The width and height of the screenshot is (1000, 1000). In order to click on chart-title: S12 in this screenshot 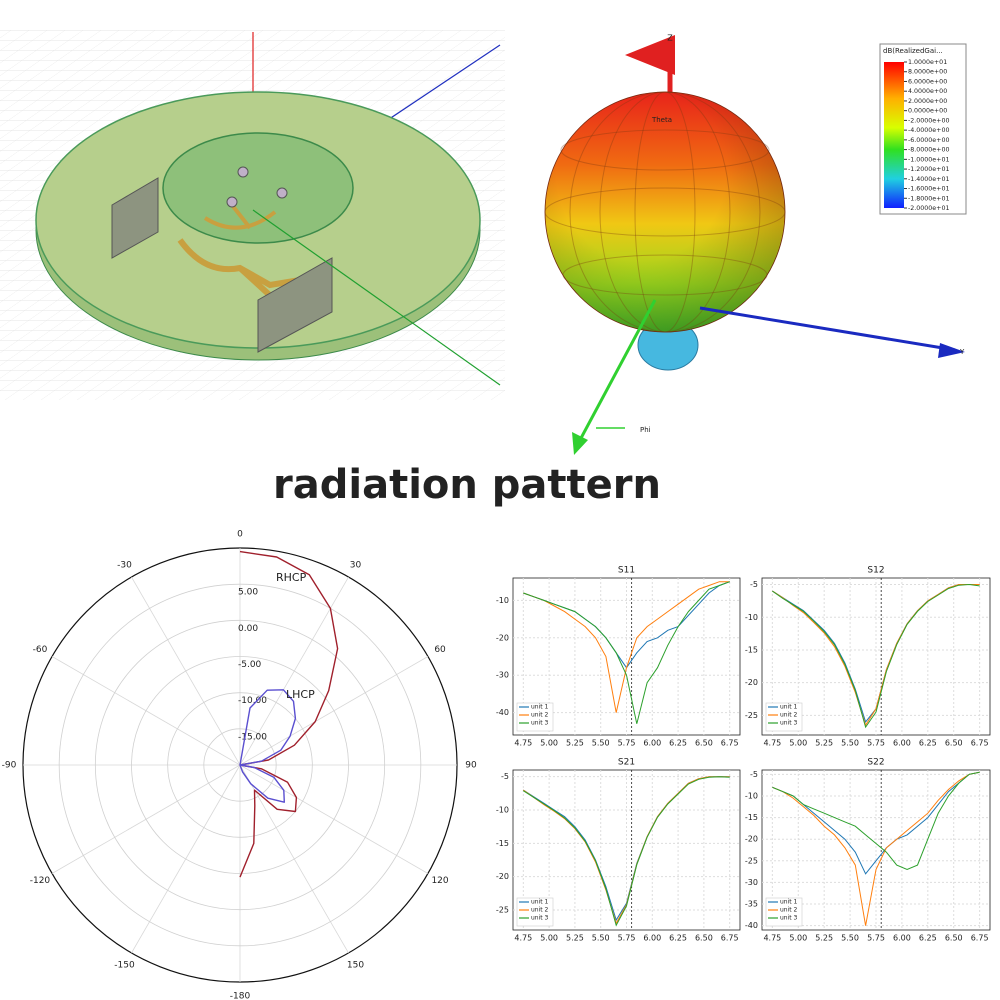, I will do `click(875, 571)`.